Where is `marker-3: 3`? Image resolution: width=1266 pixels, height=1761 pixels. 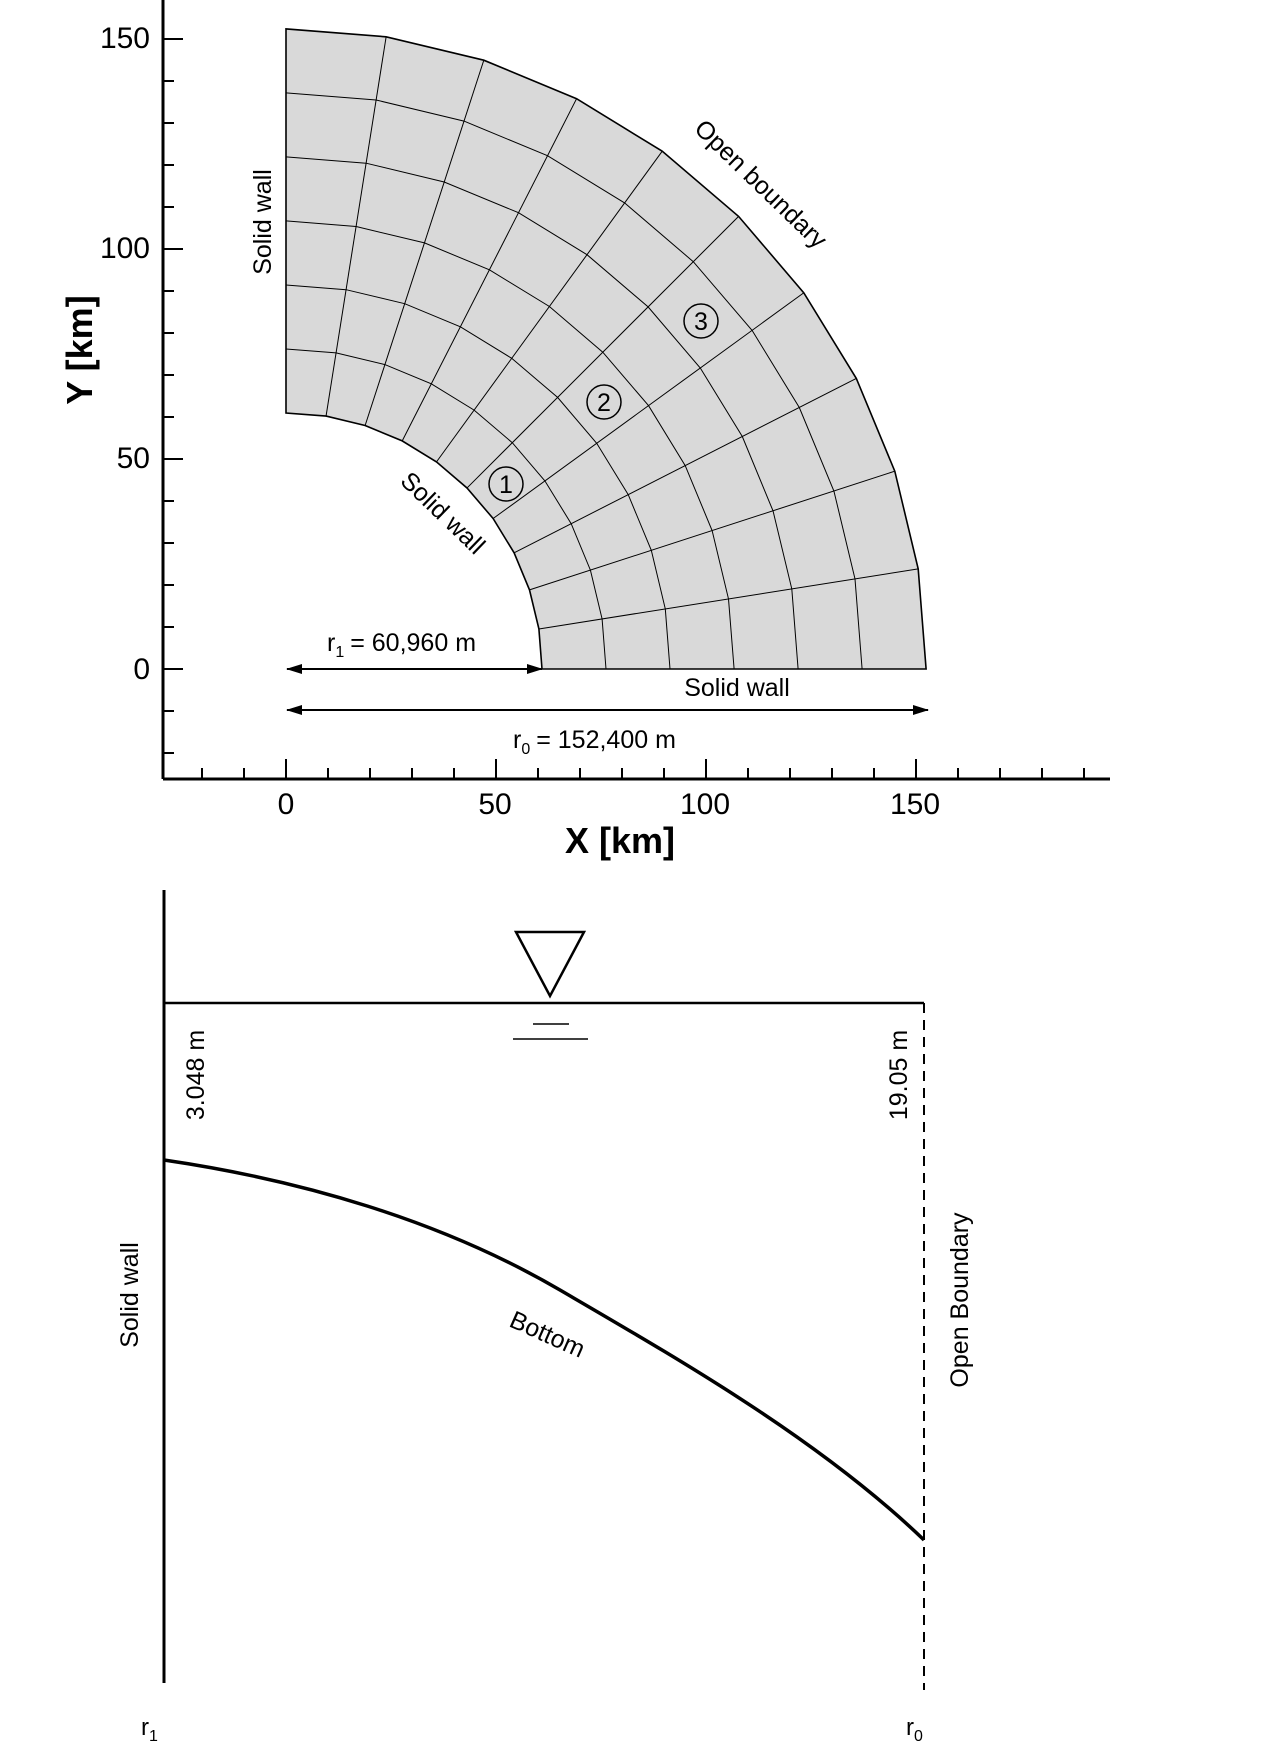
marker-3: 3 is located at coordinates (701, 321).